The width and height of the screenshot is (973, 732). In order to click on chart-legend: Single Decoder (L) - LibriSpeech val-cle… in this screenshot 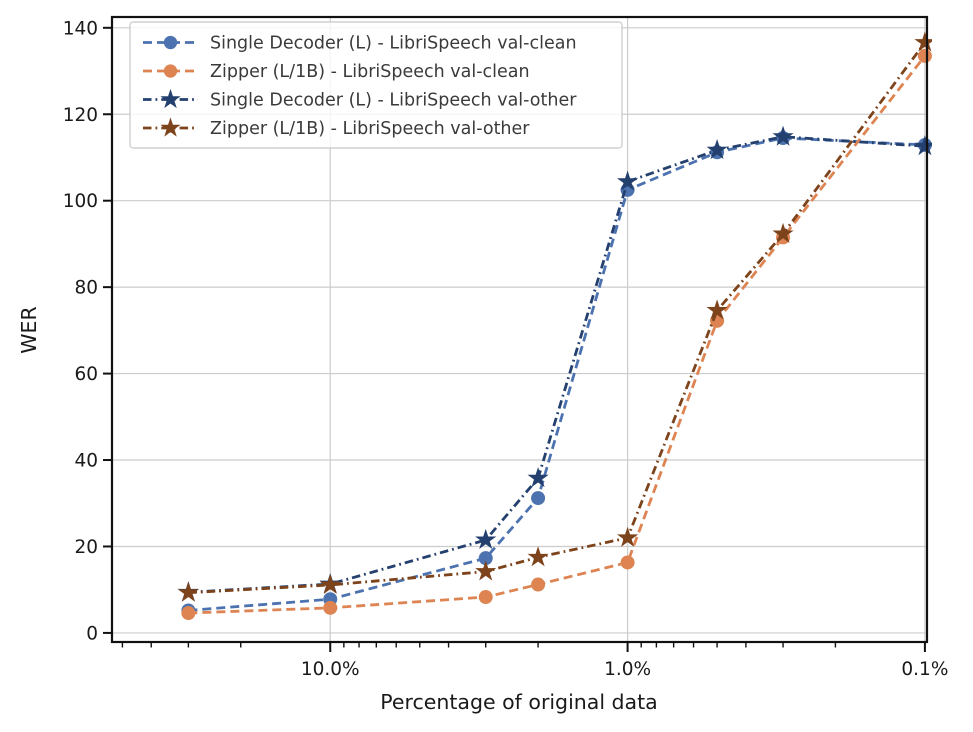, I will do `click(376, 85)`.